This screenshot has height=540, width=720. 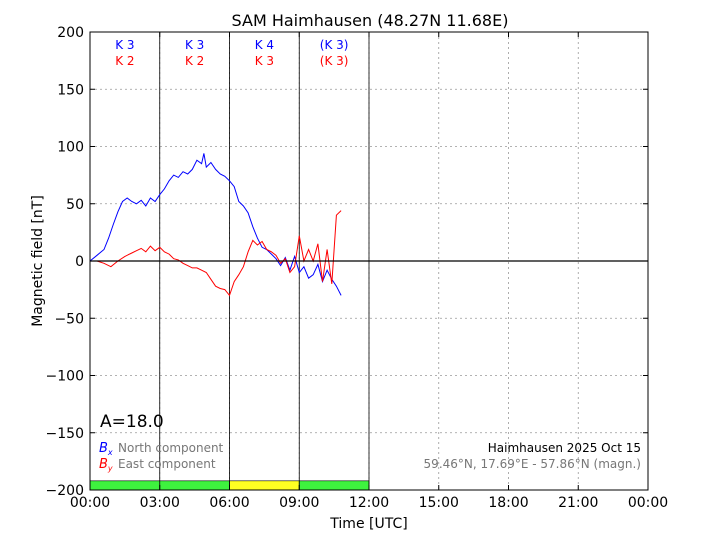 What do you see at coordinates (167, 464) in the screenshot?
I see `legend-east-label: East component` at bounding box center [167, 464].